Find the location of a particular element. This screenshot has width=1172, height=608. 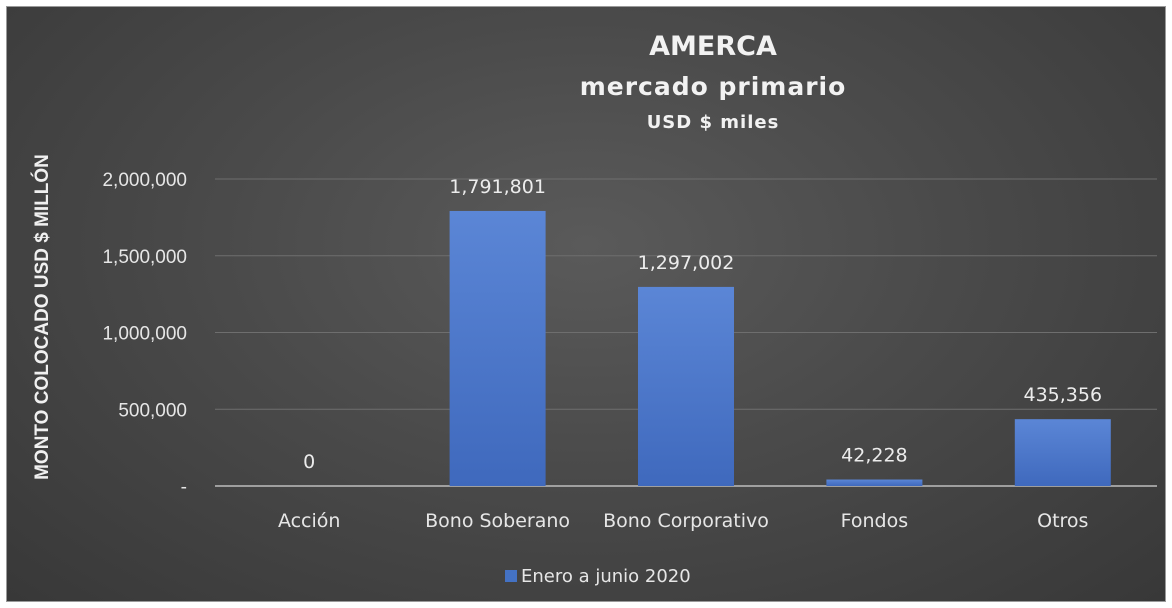

y-axis-ticks: - 500,000 1,000,000 1,500,000 2,000,000 is located at coordinates (144, 334).